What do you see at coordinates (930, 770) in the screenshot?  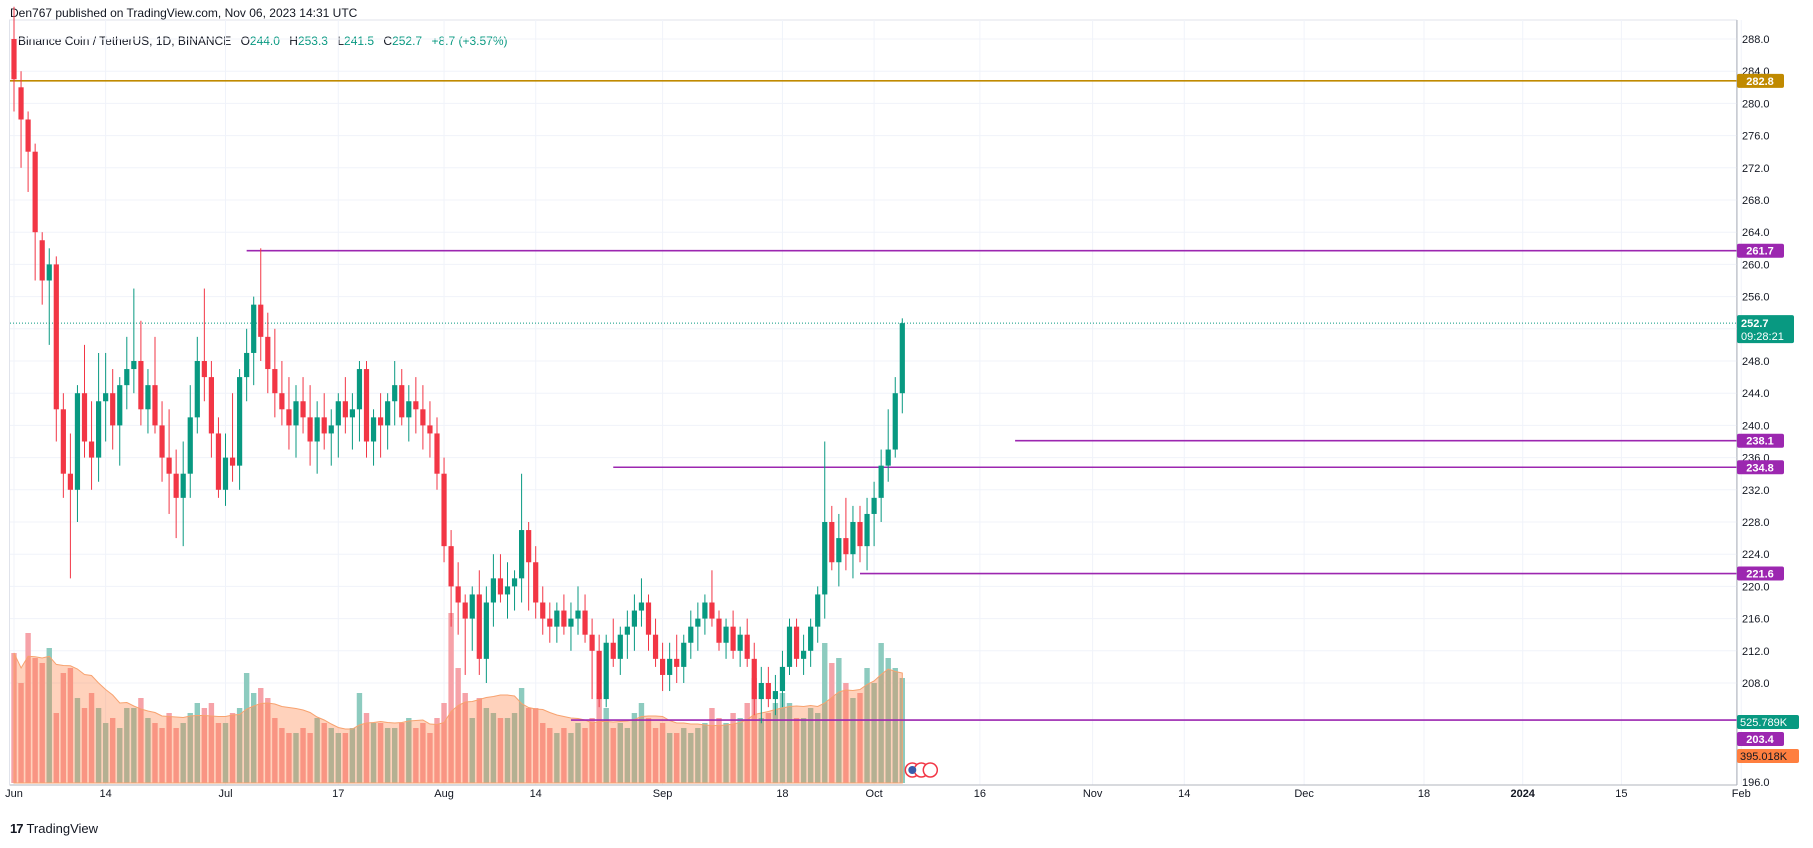 I see `event-marker-icon` at bounding box center [930, 770].